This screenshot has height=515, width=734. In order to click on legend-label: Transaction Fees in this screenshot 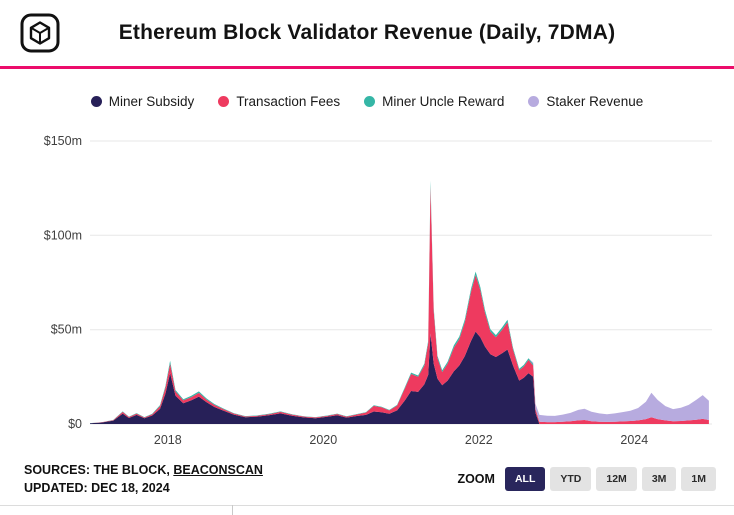, I will do `click(288, 101)`.